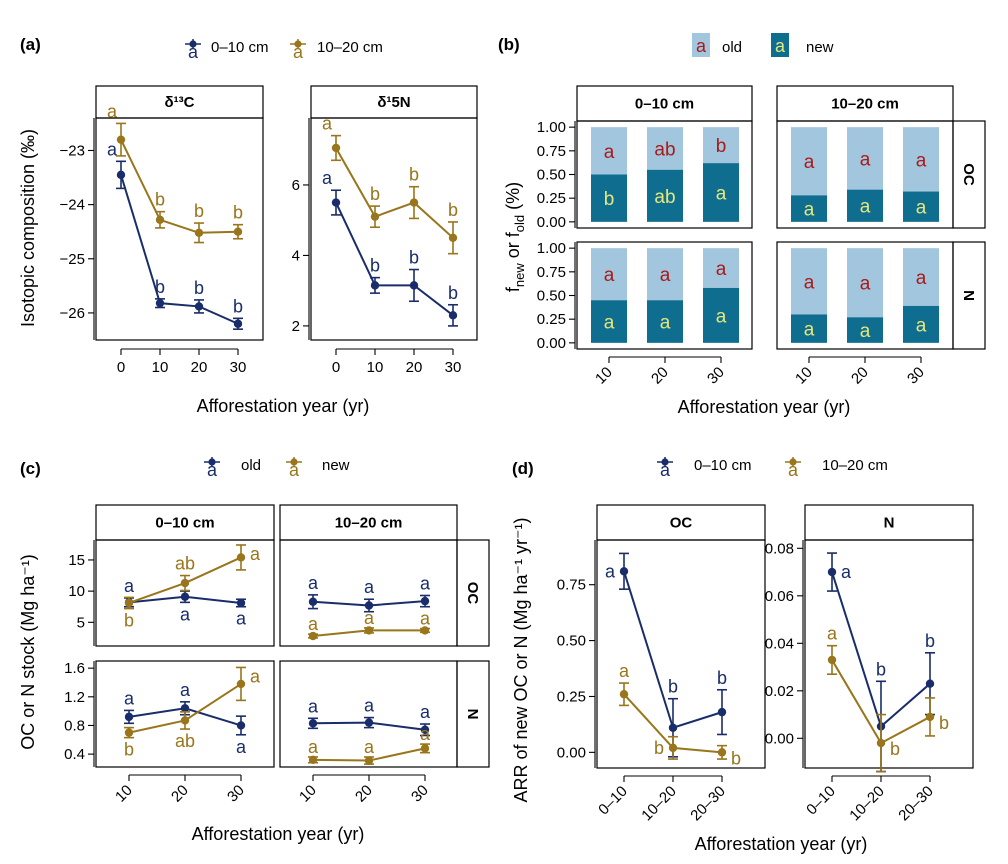 The image size is (1008, 864). I want to click on legend-a-0-10-dot, so click(193, 44).